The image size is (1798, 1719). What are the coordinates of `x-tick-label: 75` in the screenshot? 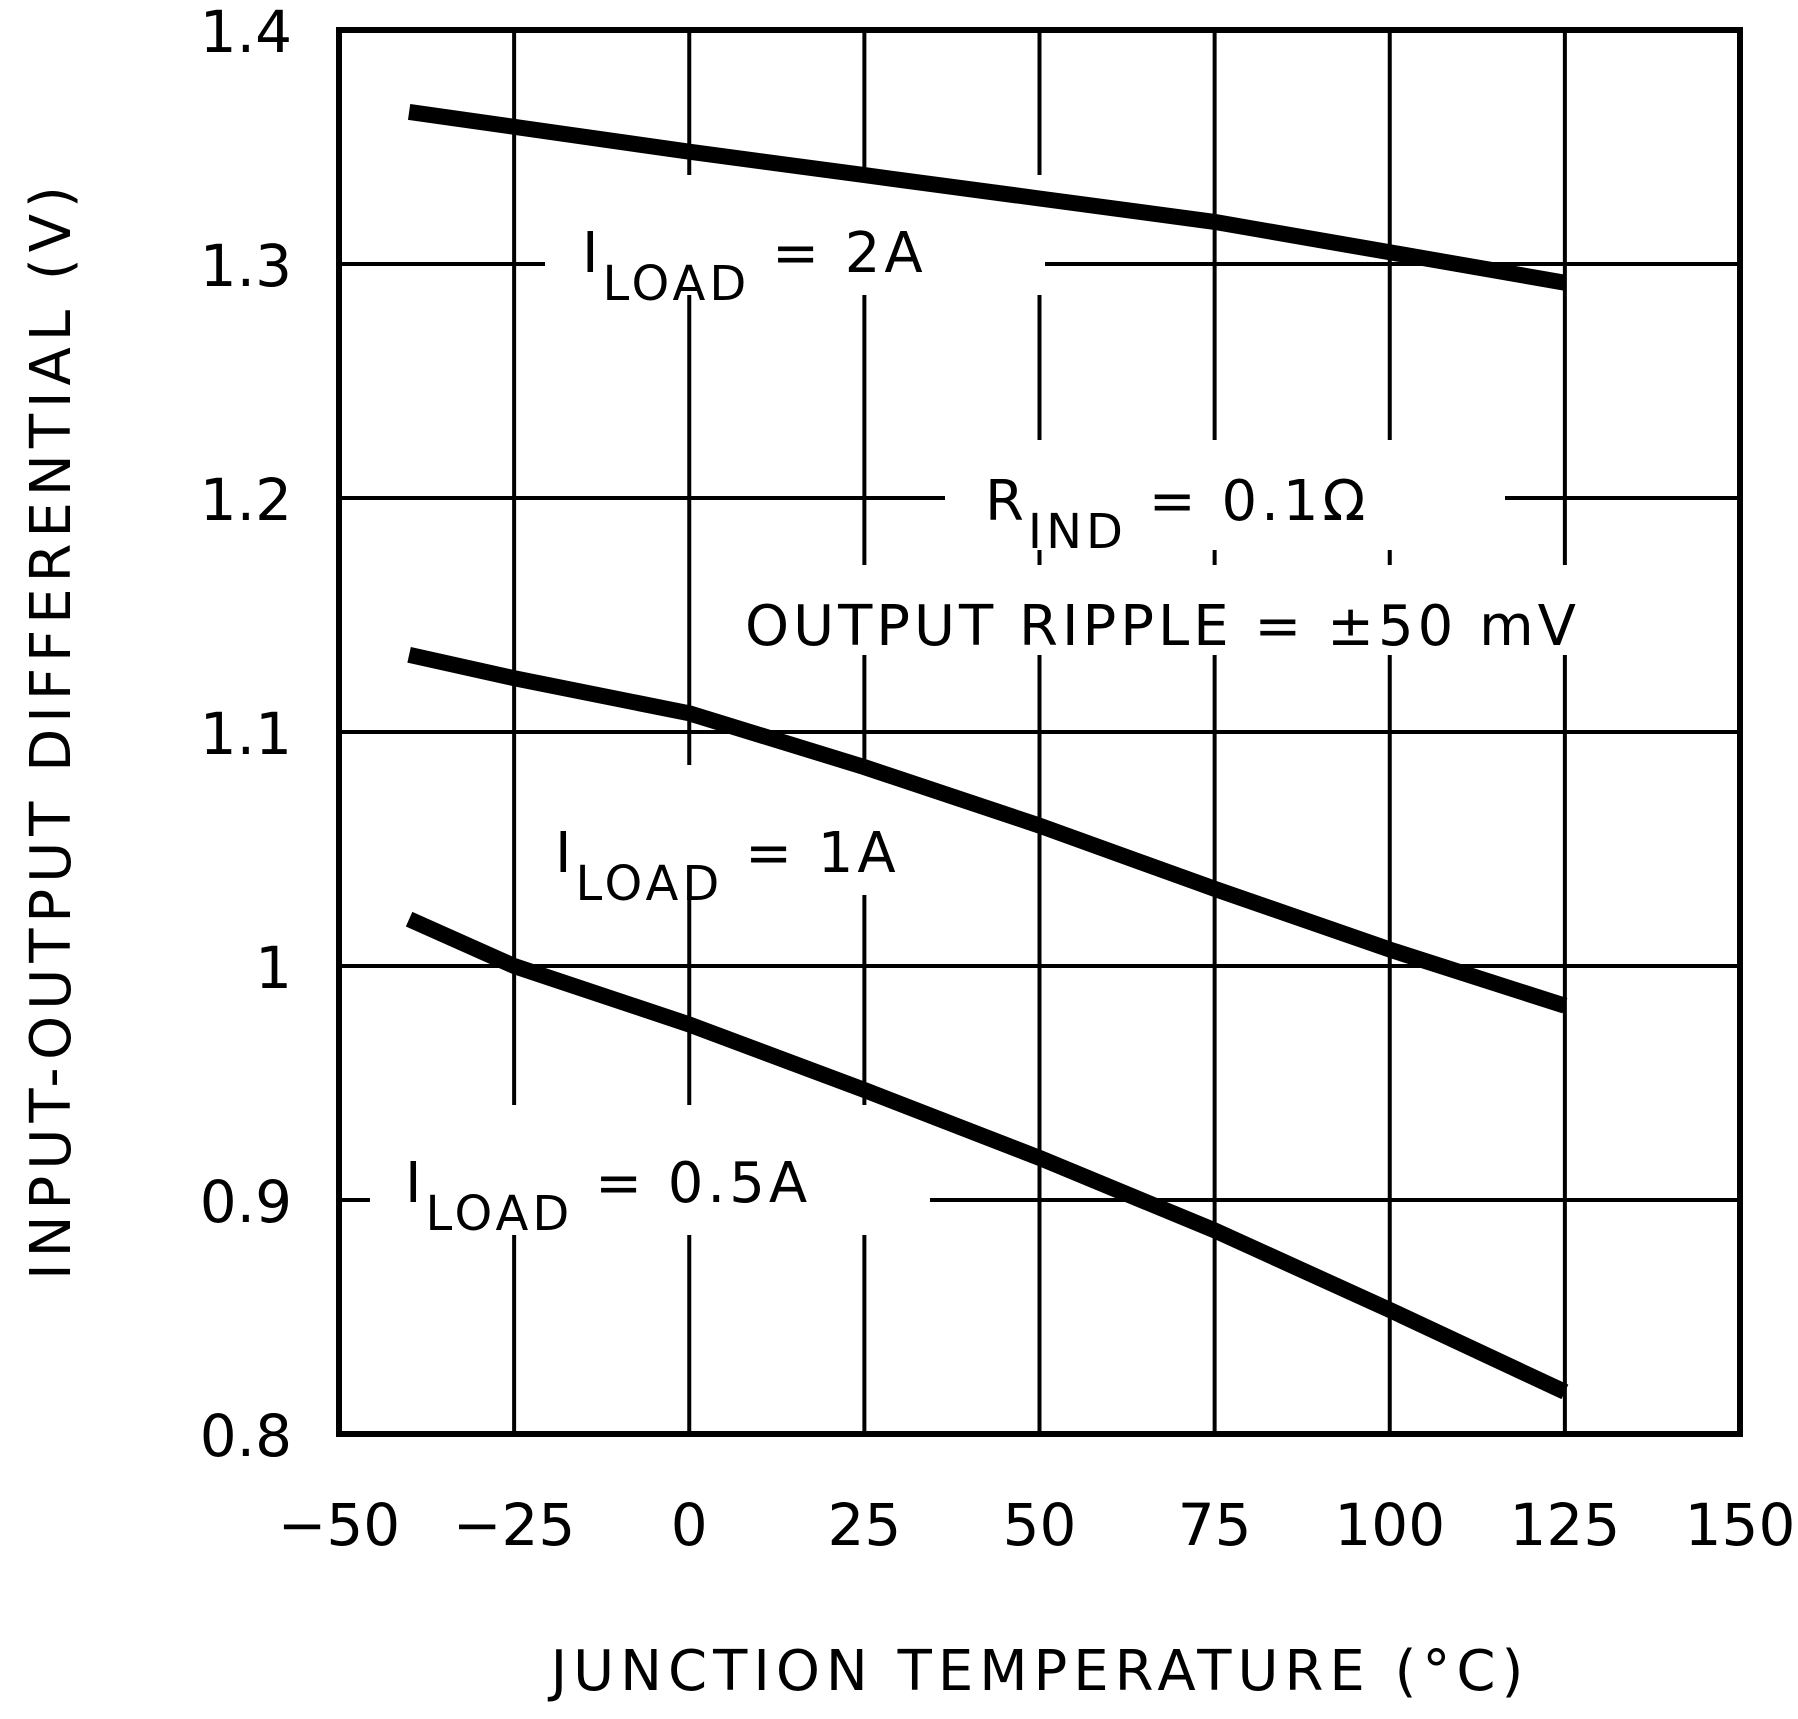 It's located at (1215, 1525).